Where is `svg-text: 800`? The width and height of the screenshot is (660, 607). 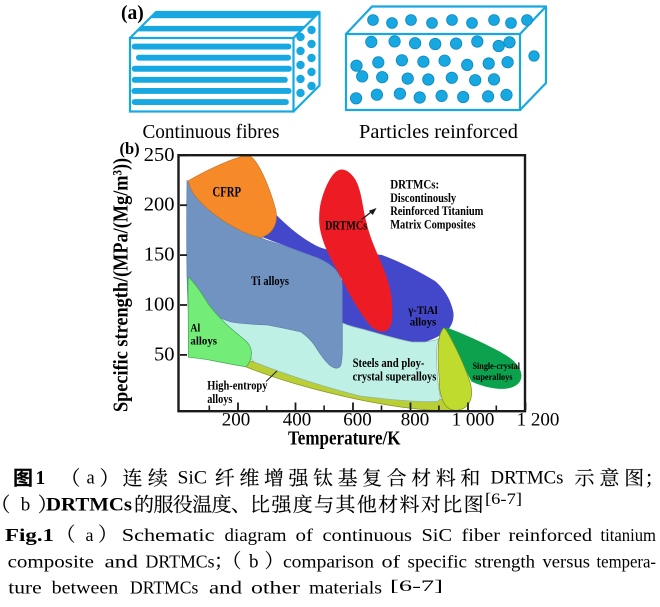
svg-text: 800 is located at coordinates (415, 420).